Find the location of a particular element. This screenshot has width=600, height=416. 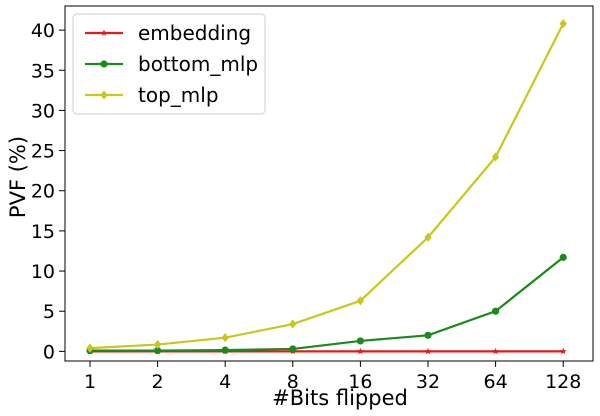

legend-entry-top_mlp: top_mlp is located at coordinates (152, 95).